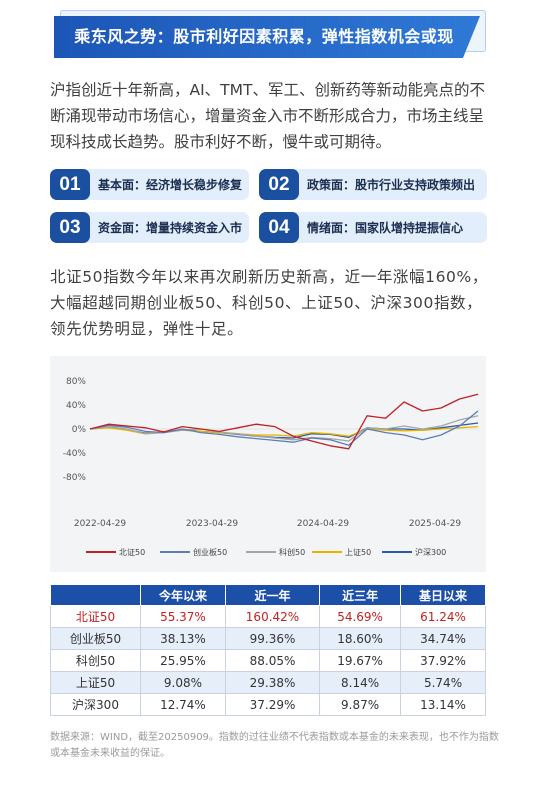  What do you see at coordinates (443, 660) in the screenshot?
I see `table-cell: 37.92%` at bounding box center [443, 660].